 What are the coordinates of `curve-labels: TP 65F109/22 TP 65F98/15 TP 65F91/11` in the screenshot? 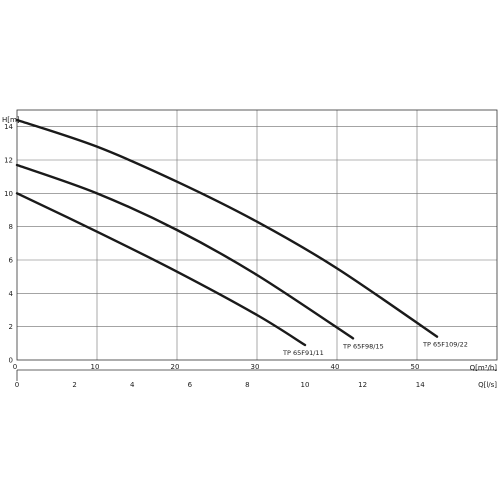 It's located at (375, 349).